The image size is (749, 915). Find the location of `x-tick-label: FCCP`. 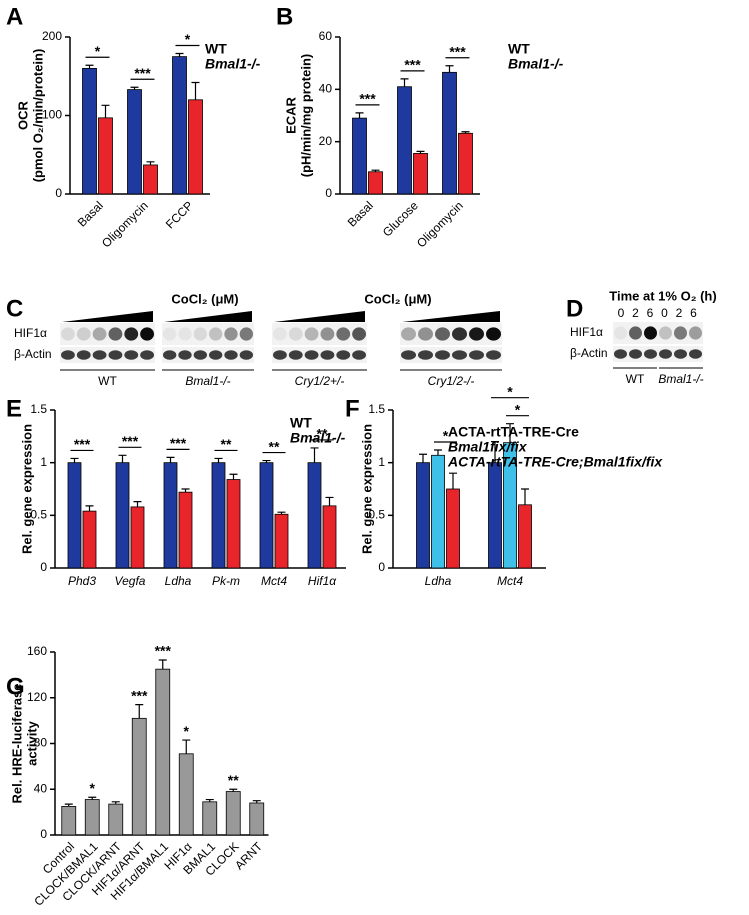

x-tick-label: FCCP is located at coordinates (179, 214).